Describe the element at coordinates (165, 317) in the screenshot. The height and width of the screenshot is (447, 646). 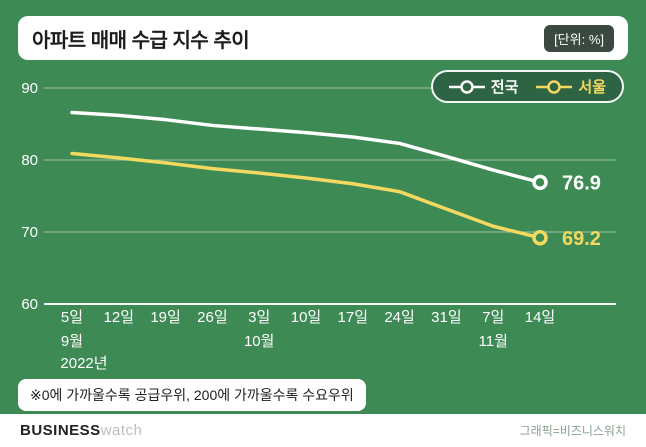
I see `x-tick-label-2: 19일` at that location.